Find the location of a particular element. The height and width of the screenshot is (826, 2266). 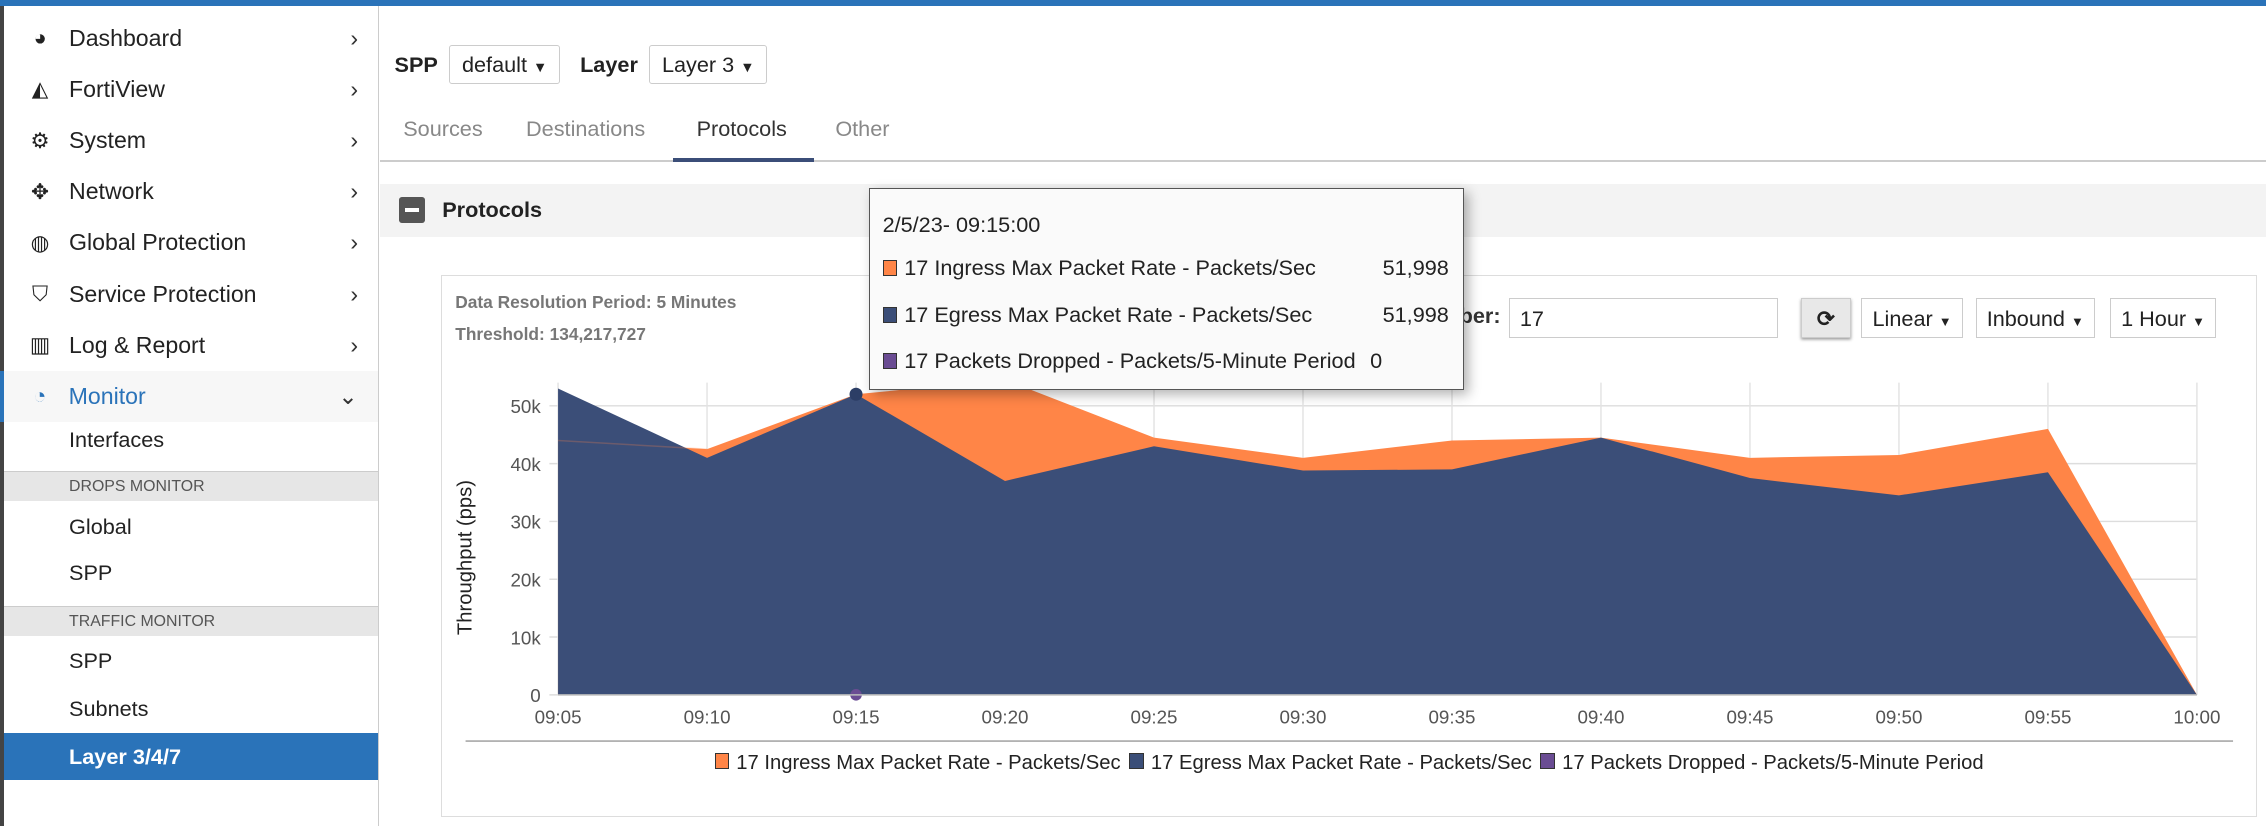

protocol-number-label: ber: is located at coordinates (1480, 316).